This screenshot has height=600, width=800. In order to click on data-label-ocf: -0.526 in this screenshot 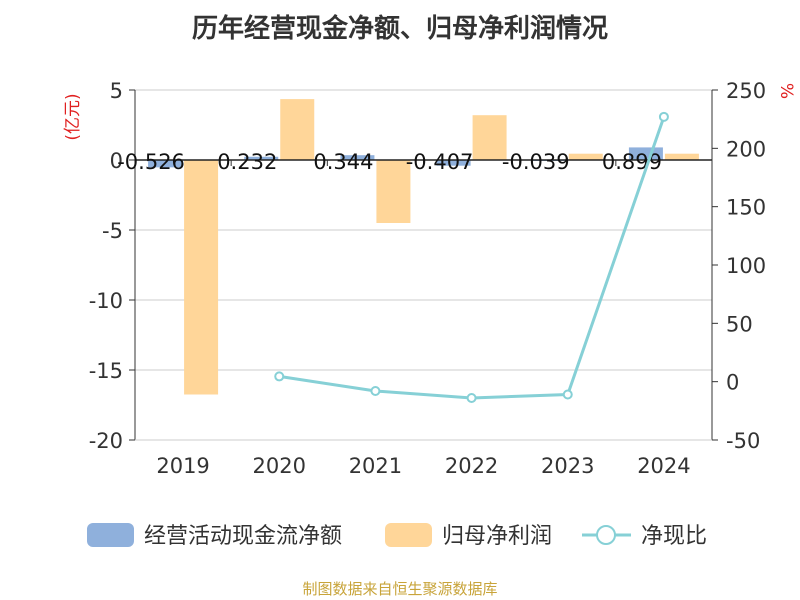, I will do `click(151, 162)`.